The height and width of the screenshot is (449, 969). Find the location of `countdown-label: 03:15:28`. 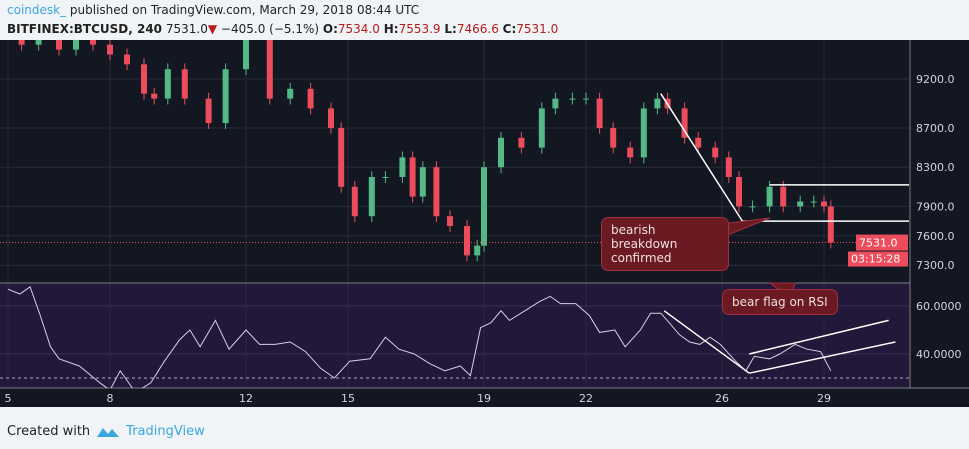

countdown-label: 03:15:28 is located at coordinates (875, 259).